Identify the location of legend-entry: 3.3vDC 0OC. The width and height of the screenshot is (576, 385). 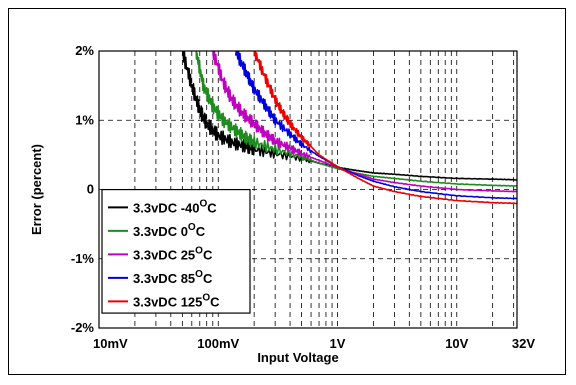
(169, 230).